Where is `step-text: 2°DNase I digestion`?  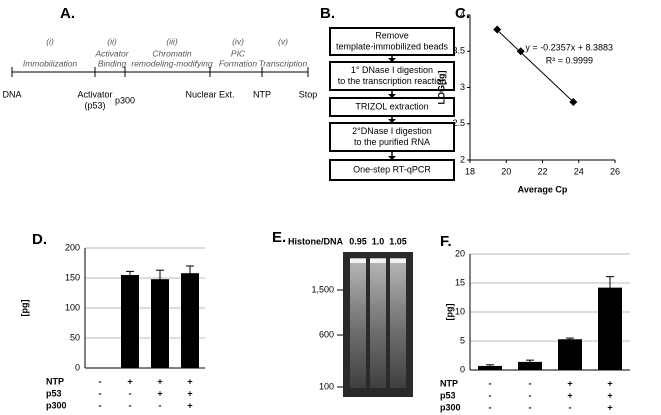 step-text: 2°DNase I digestion is located at coordinates (392, 131).